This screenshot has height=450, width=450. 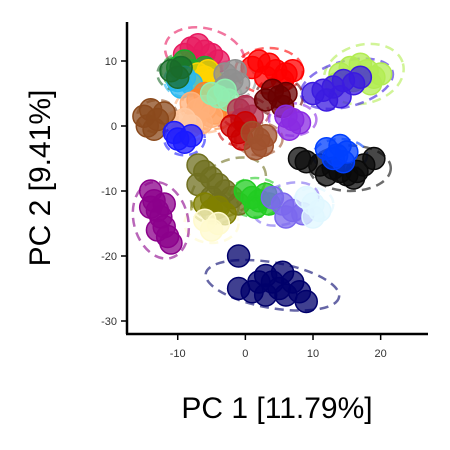 I want to click on x-tick-label: 0, so click(x=245, y=354).